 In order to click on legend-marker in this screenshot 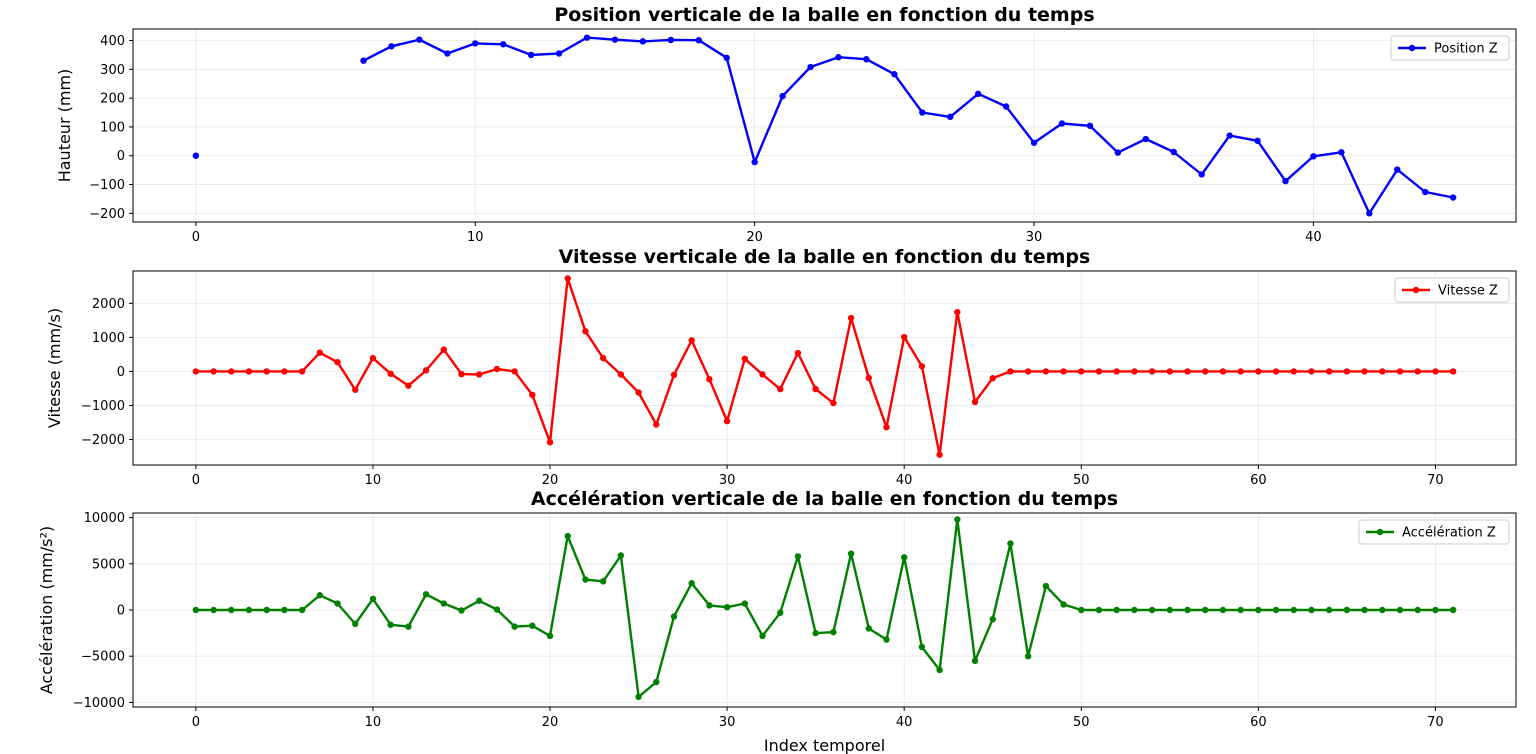, I will do `click(1380, 532)`.